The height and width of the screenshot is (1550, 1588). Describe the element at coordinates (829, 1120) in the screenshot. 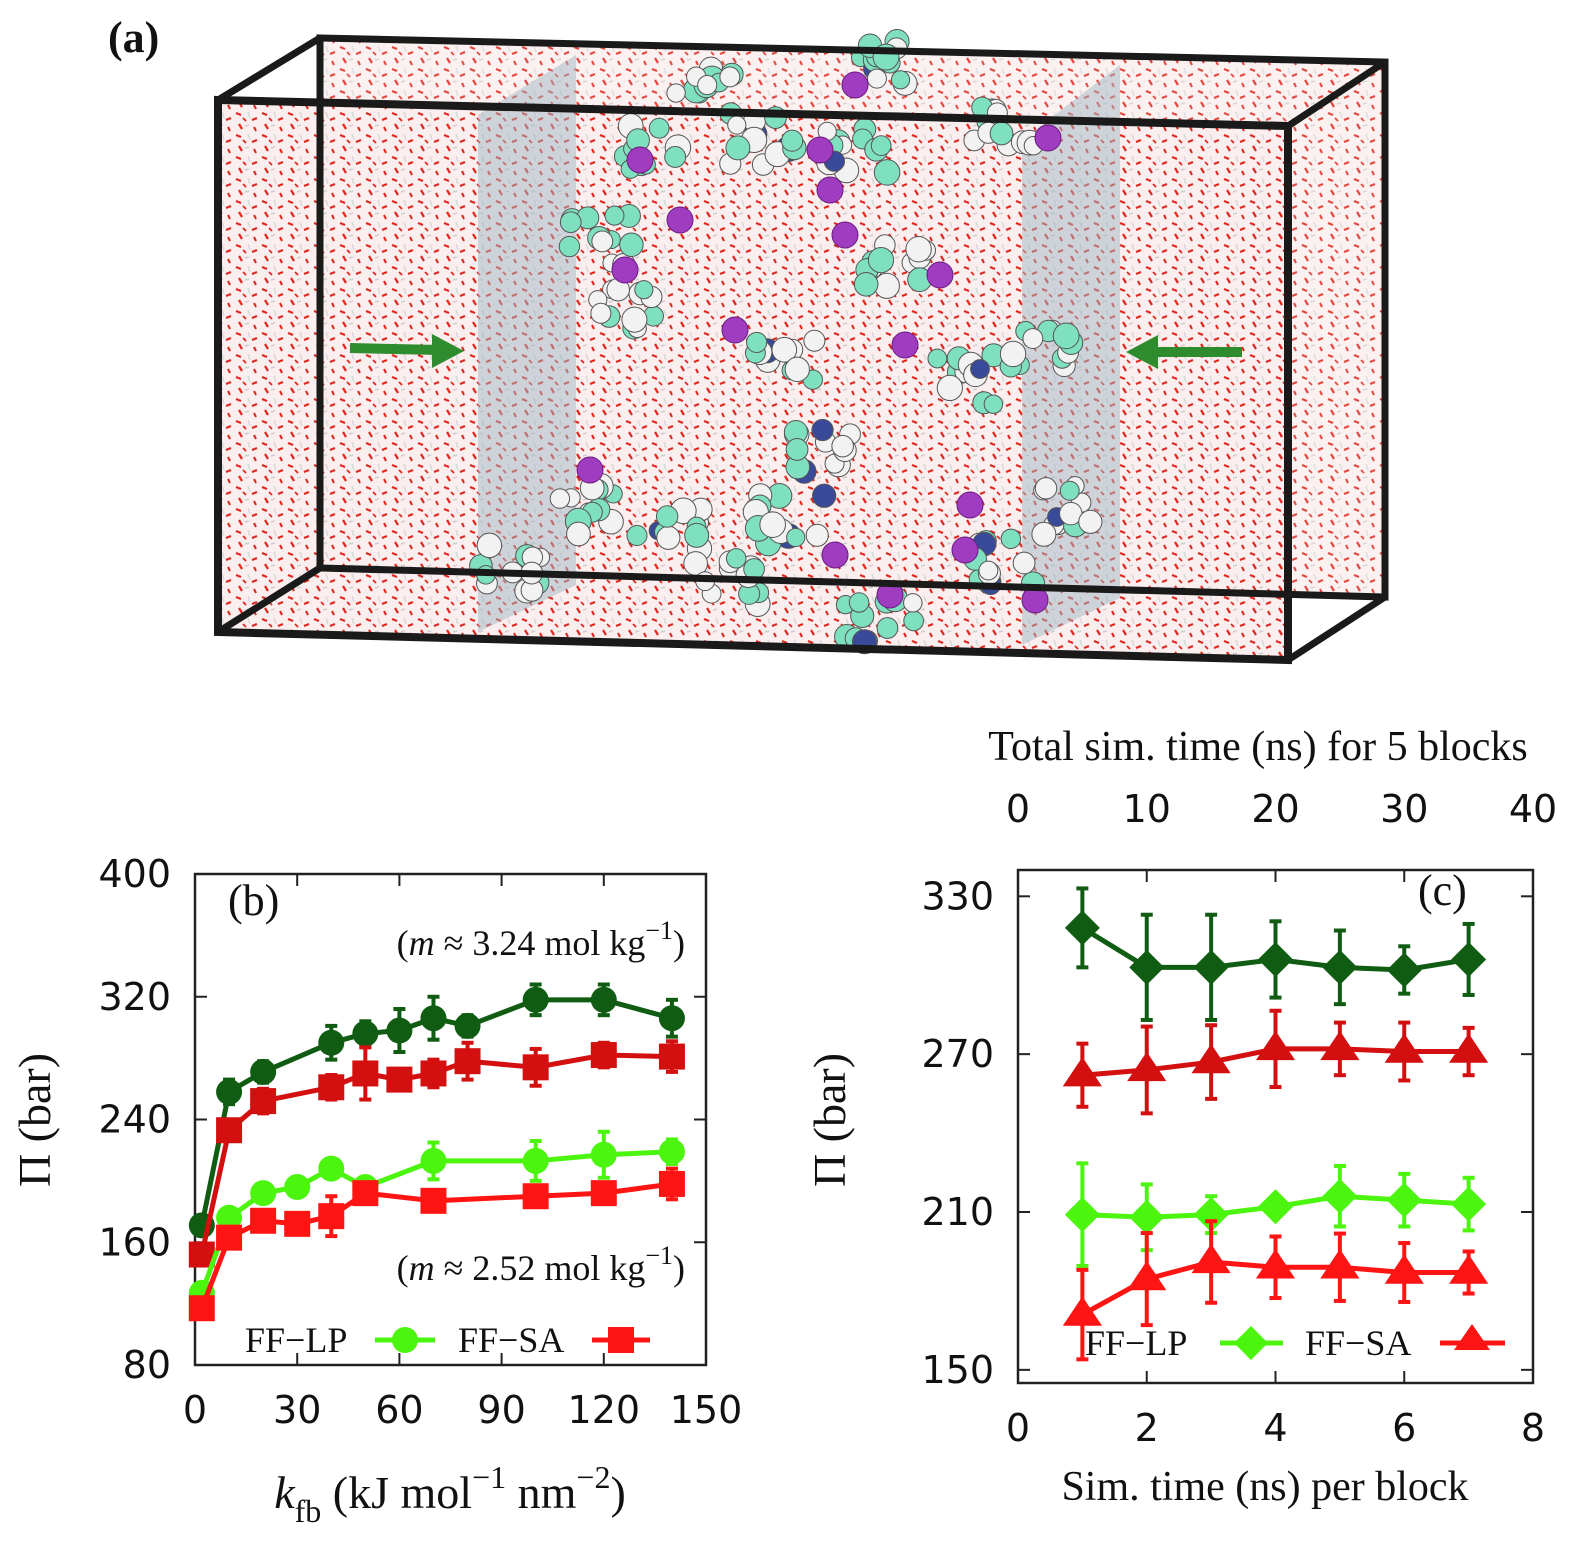

I see `y-axis-label: Π (bar)` at that location.